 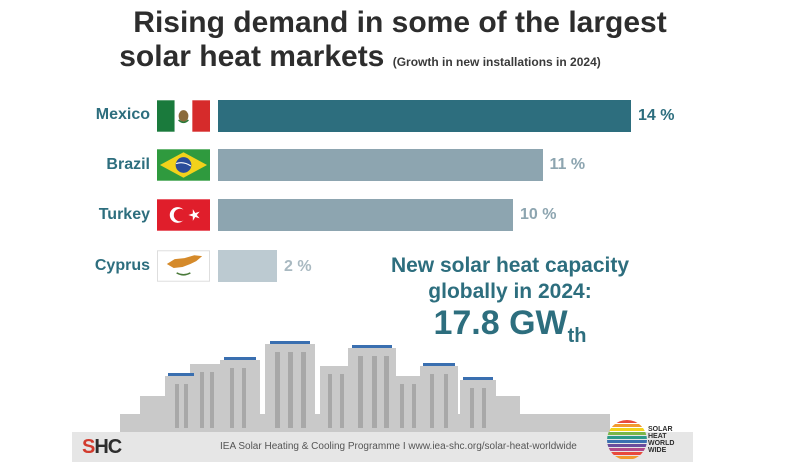 I want to click on turkey-flag-icon, so click(x=183, y=215).